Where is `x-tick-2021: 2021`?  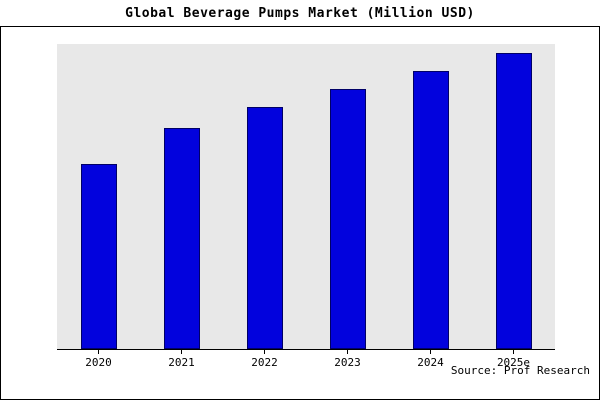
x-tick-2021: 2021 is located at coordinates (181, 359).